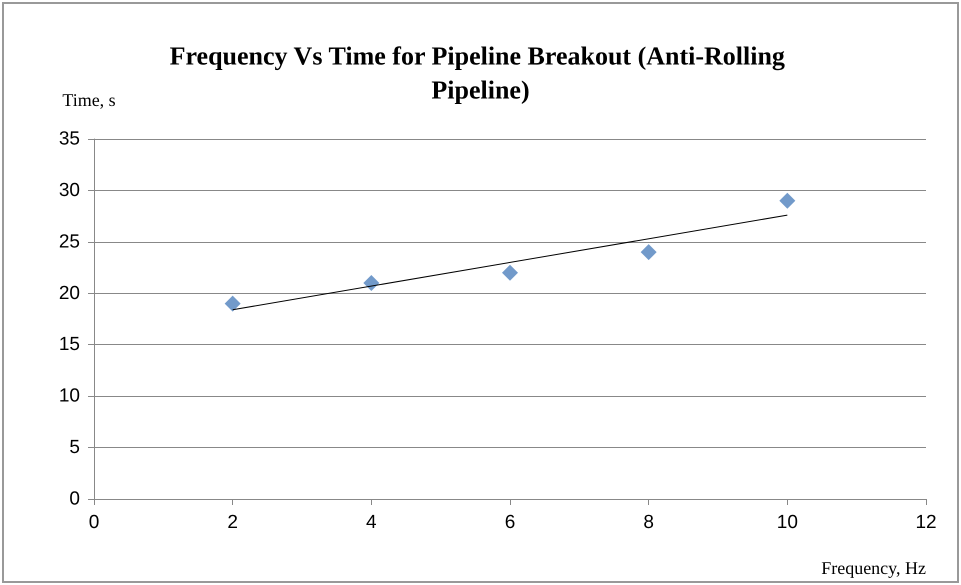 This screenshot has height=585, width=961. I want to click on x-tick-label: 10, so click(787, 522).